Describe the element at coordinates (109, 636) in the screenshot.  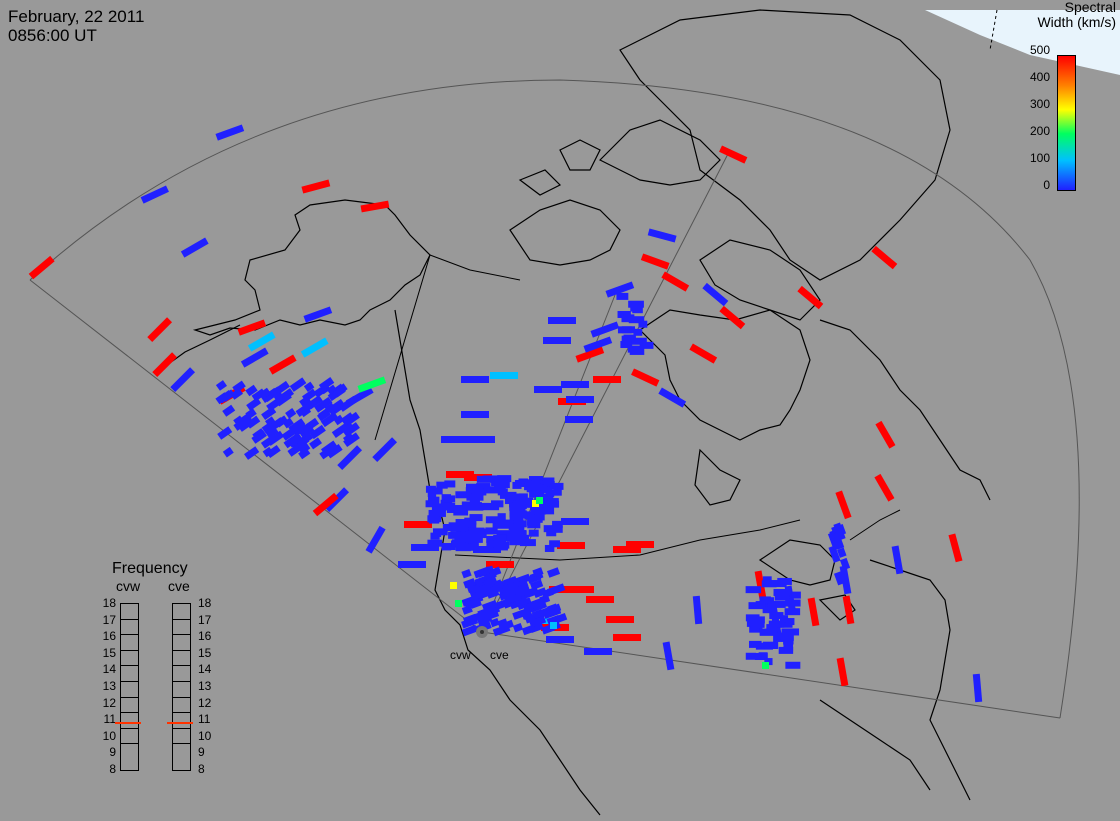
I see `frequency-tick-west: 16` at that location.